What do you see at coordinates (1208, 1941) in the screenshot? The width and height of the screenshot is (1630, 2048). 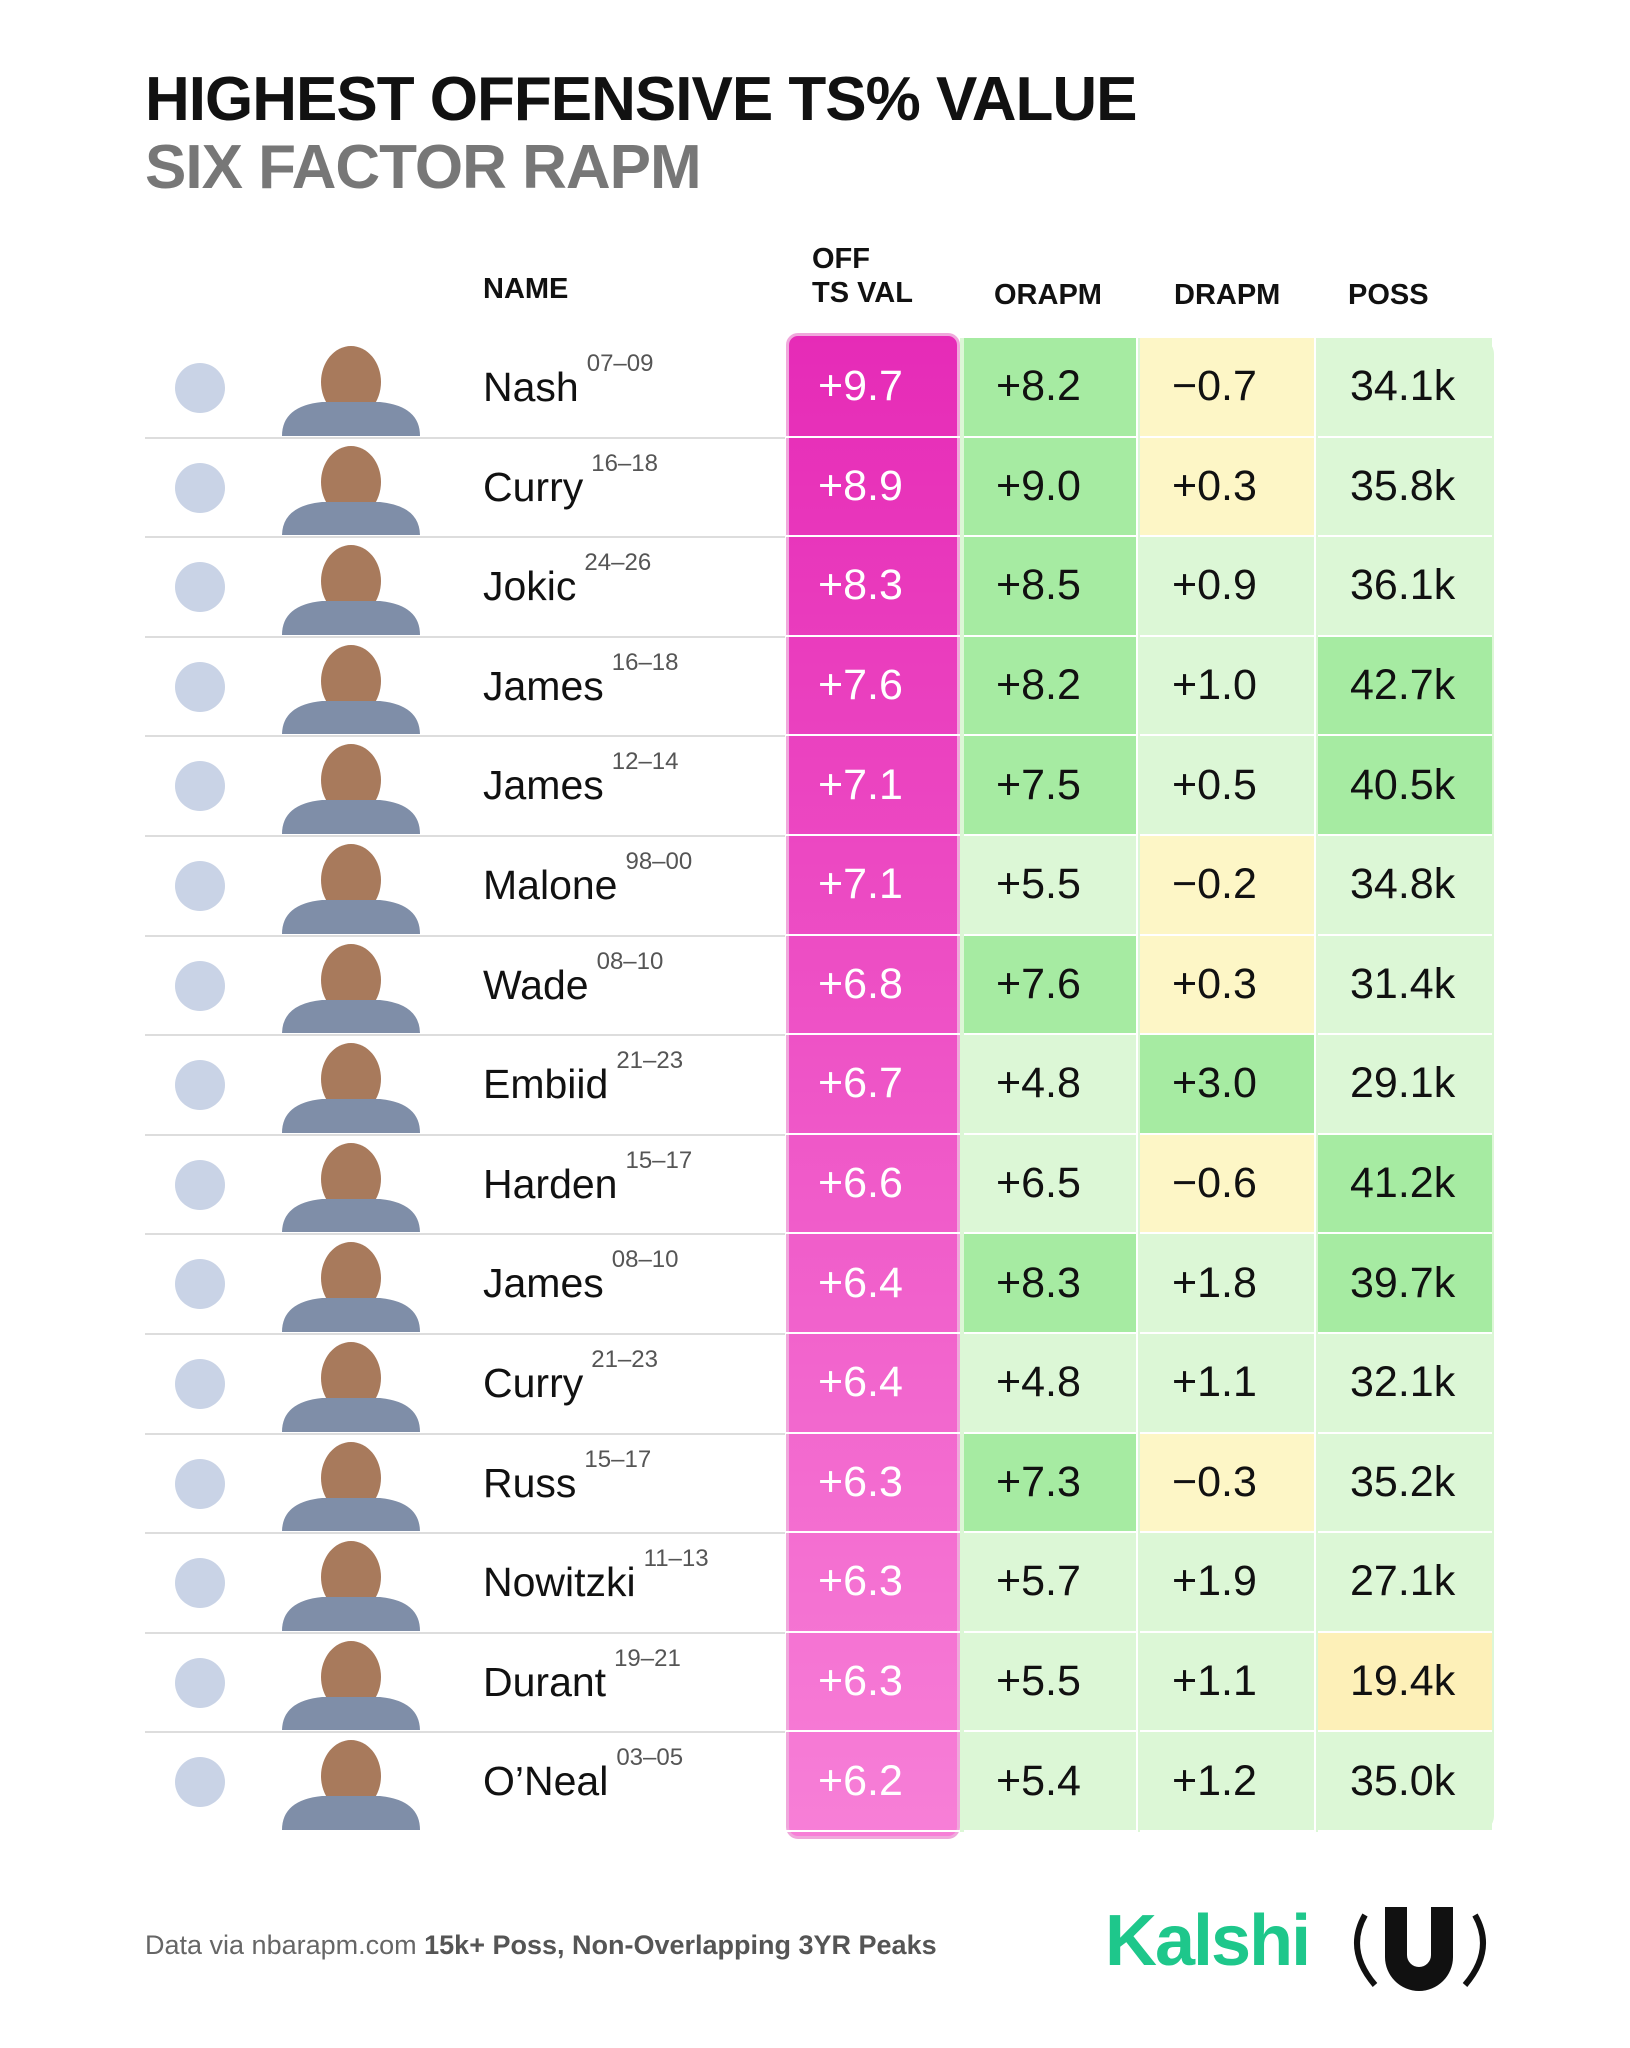 I see `brand: Kalshi` at bounding box center [1208, 1941].